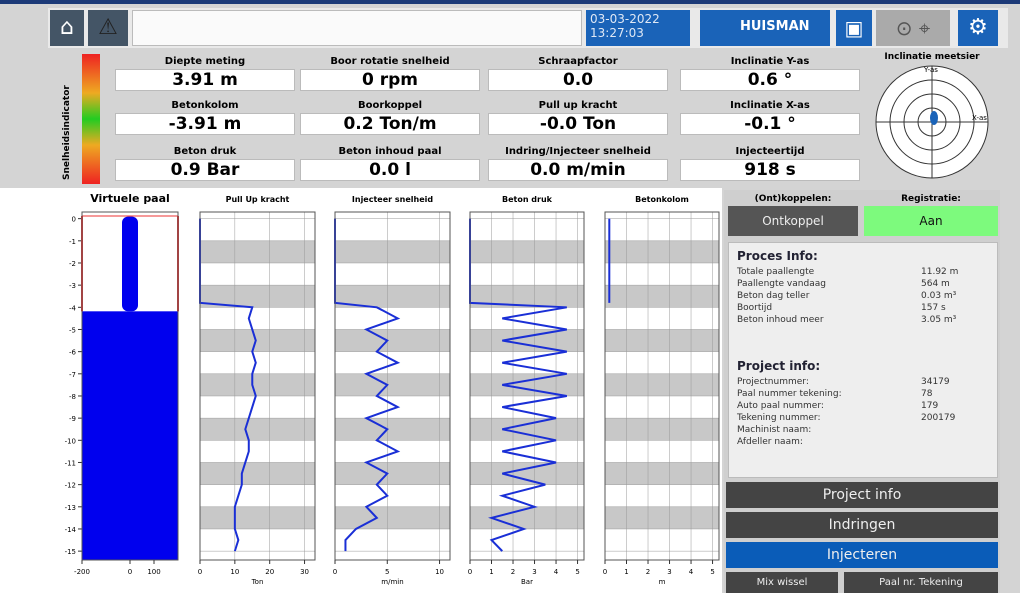  Describe the element at coordinates (774, 430) in the screenshot. I see `info-label: Machinist naam:` at that location.